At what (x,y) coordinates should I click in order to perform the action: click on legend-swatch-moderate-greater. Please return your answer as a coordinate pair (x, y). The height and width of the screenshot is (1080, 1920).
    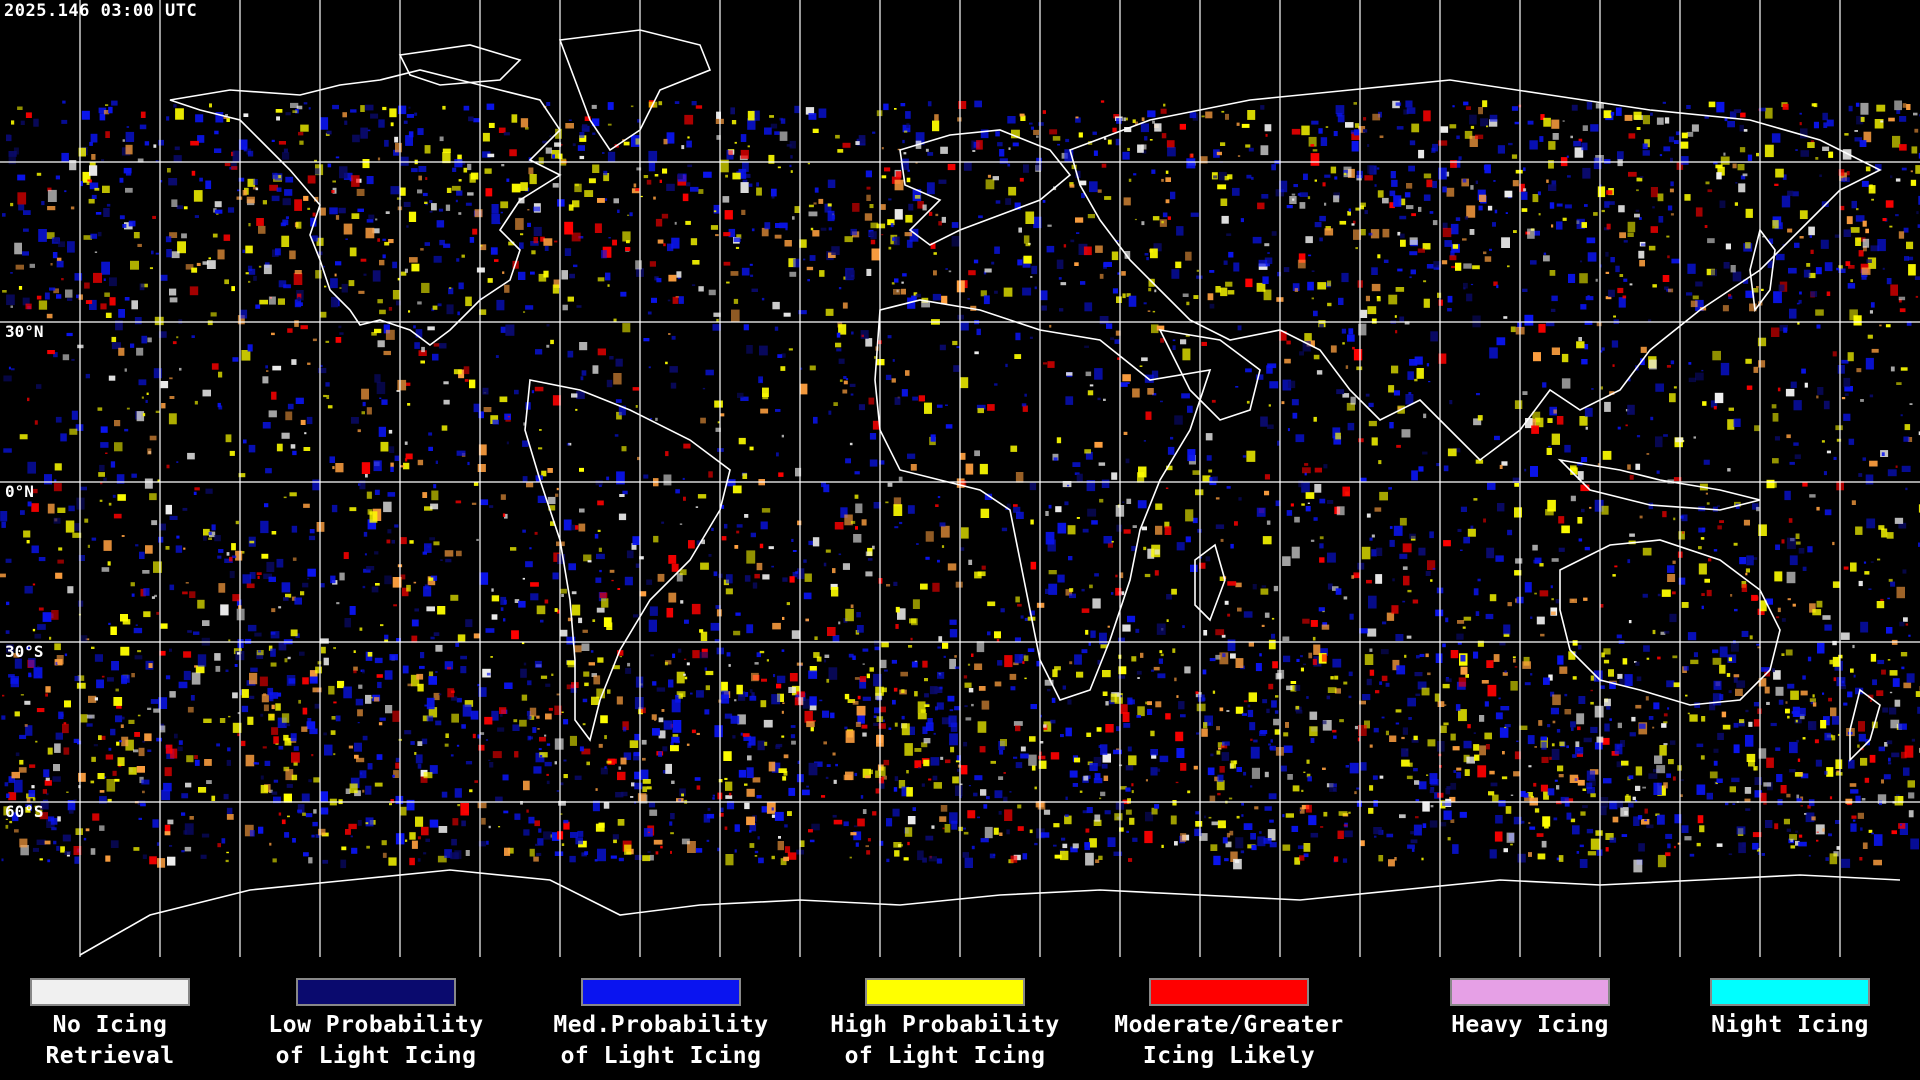
    Looking at the image, I should click on (1229, 992).